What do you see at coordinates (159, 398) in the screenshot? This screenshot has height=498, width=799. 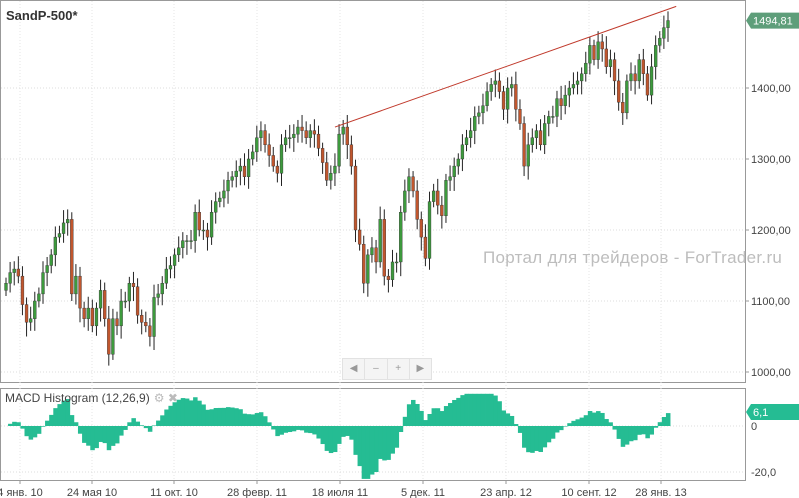 I see `gear-icon: ⚙` at bounding box center [159, 398].